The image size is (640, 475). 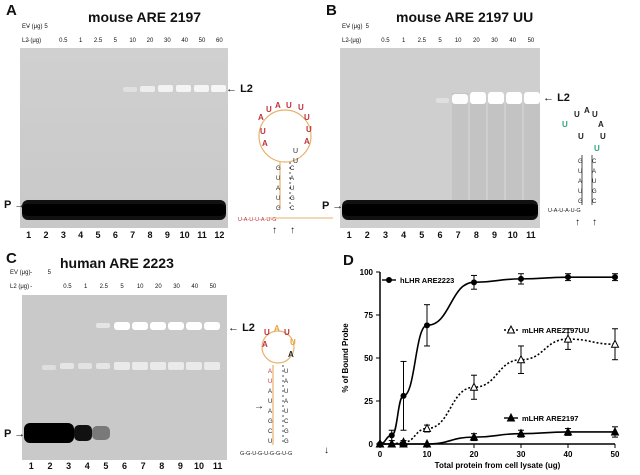 I want to click on c-lane-10: 10, so click(x=199, y=466).